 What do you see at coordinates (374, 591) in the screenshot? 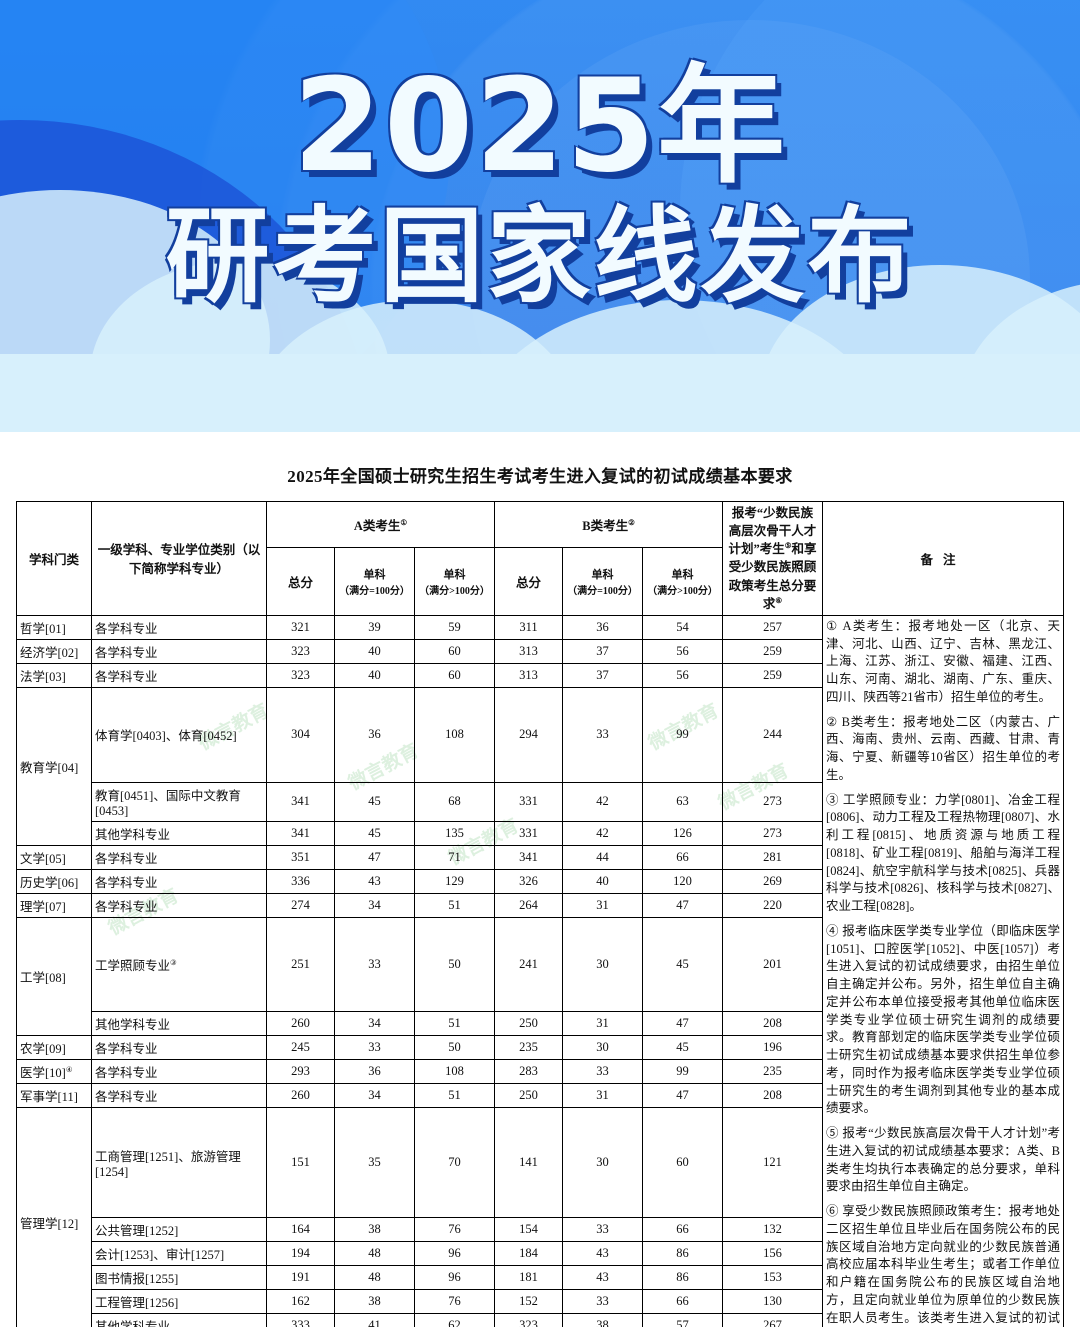
I see `th-a-single-eq-sub: （满分=100分）` at bounding box center [374, 591].